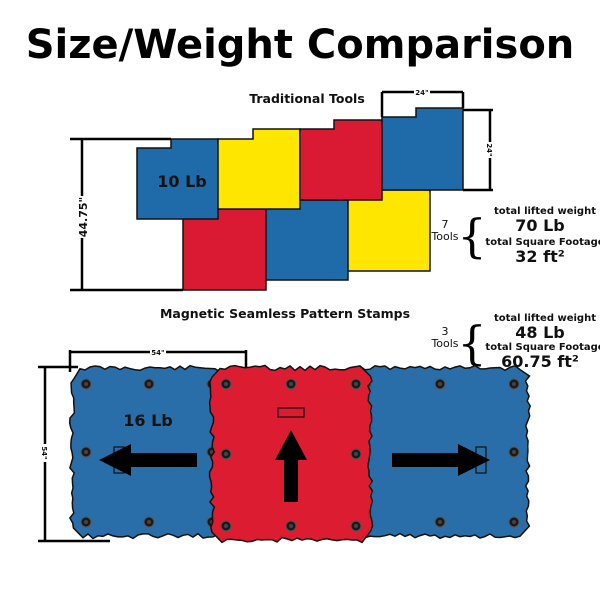 The image size is (600, 600). I want to click on weight-value: 48 Lb, so click(539, 332).